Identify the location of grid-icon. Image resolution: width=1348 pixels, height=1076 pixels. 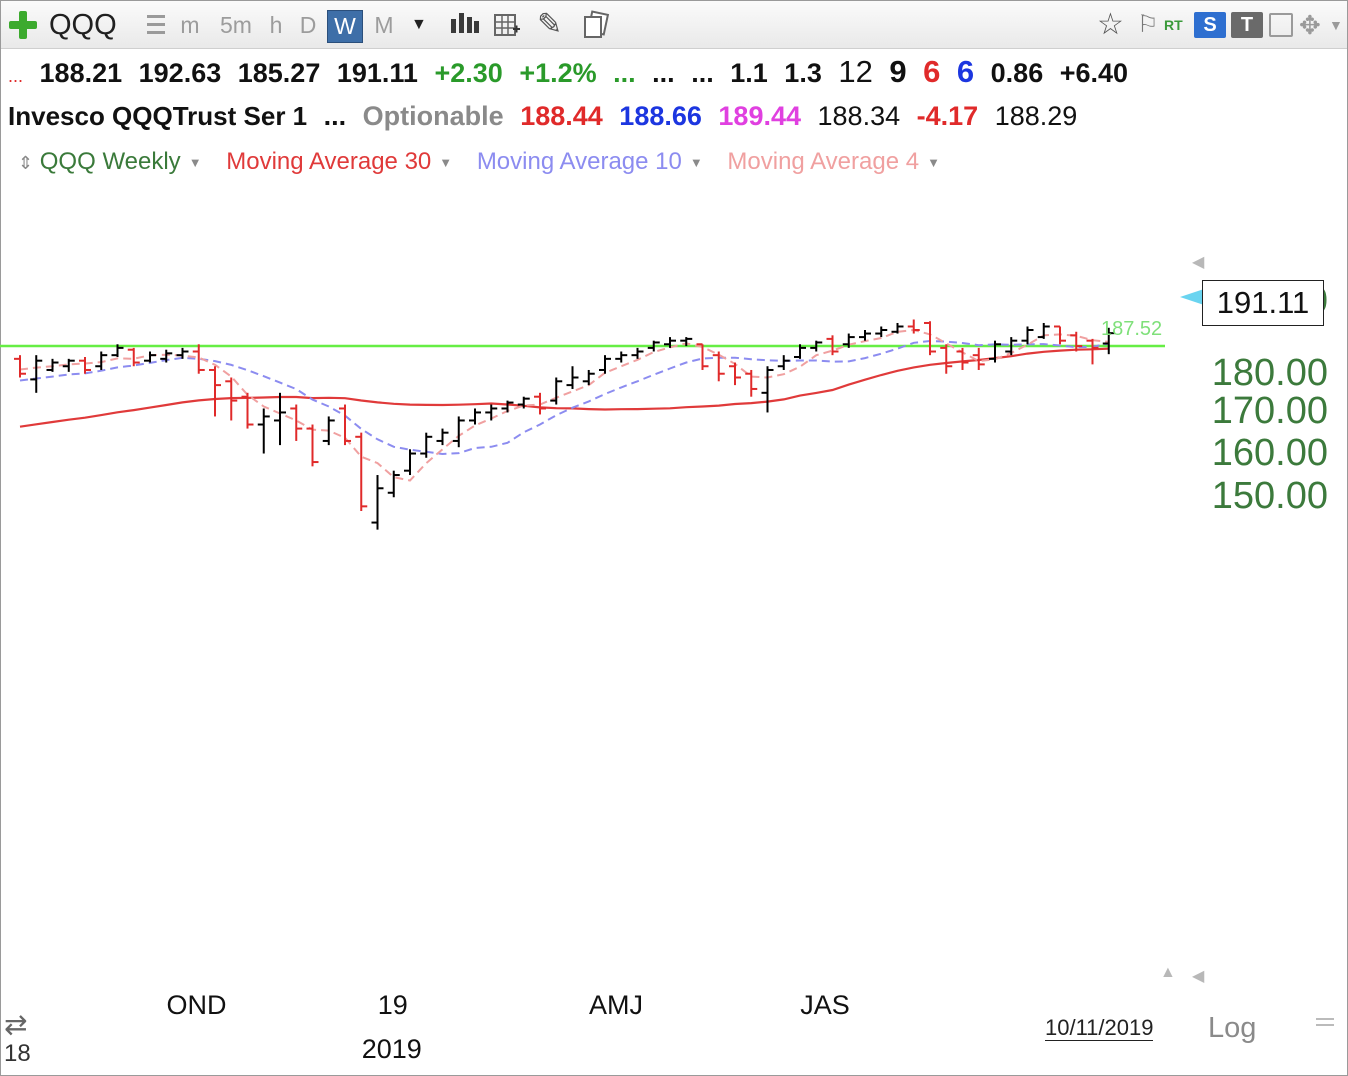
(507, 25).